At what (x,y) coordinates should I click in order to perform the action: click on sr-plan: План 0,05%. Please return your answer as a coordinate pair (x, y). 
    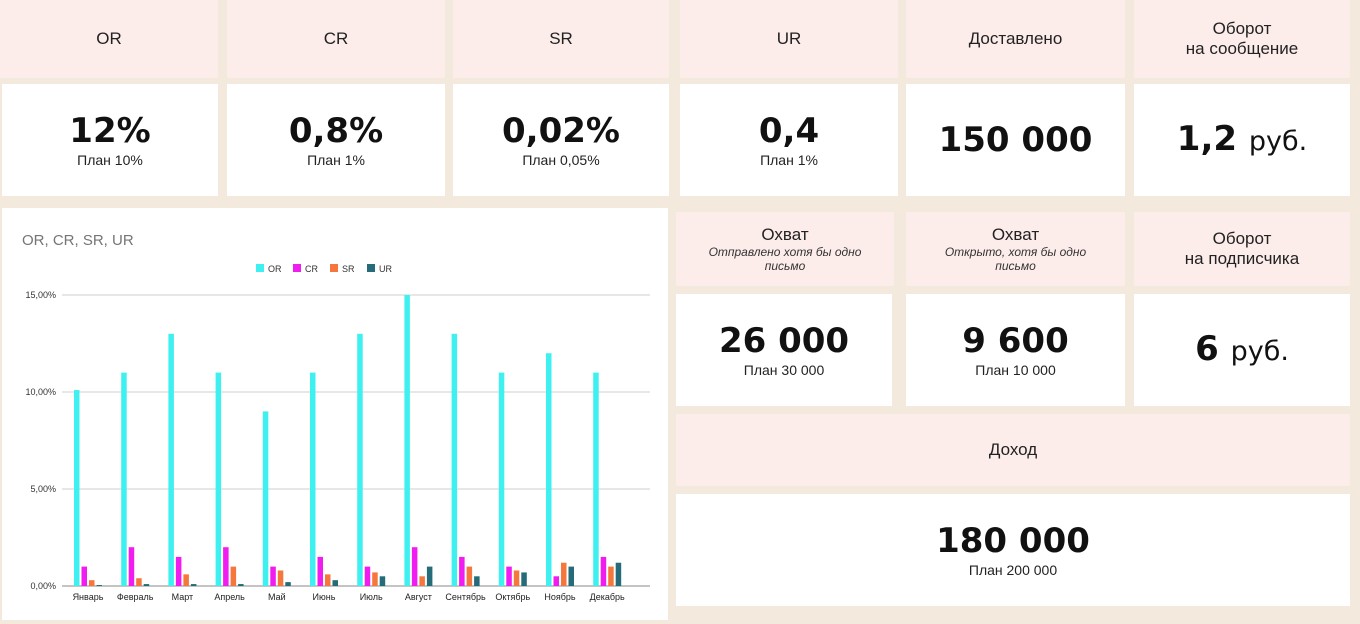
    Looking at the image, I should click on (561, 160).